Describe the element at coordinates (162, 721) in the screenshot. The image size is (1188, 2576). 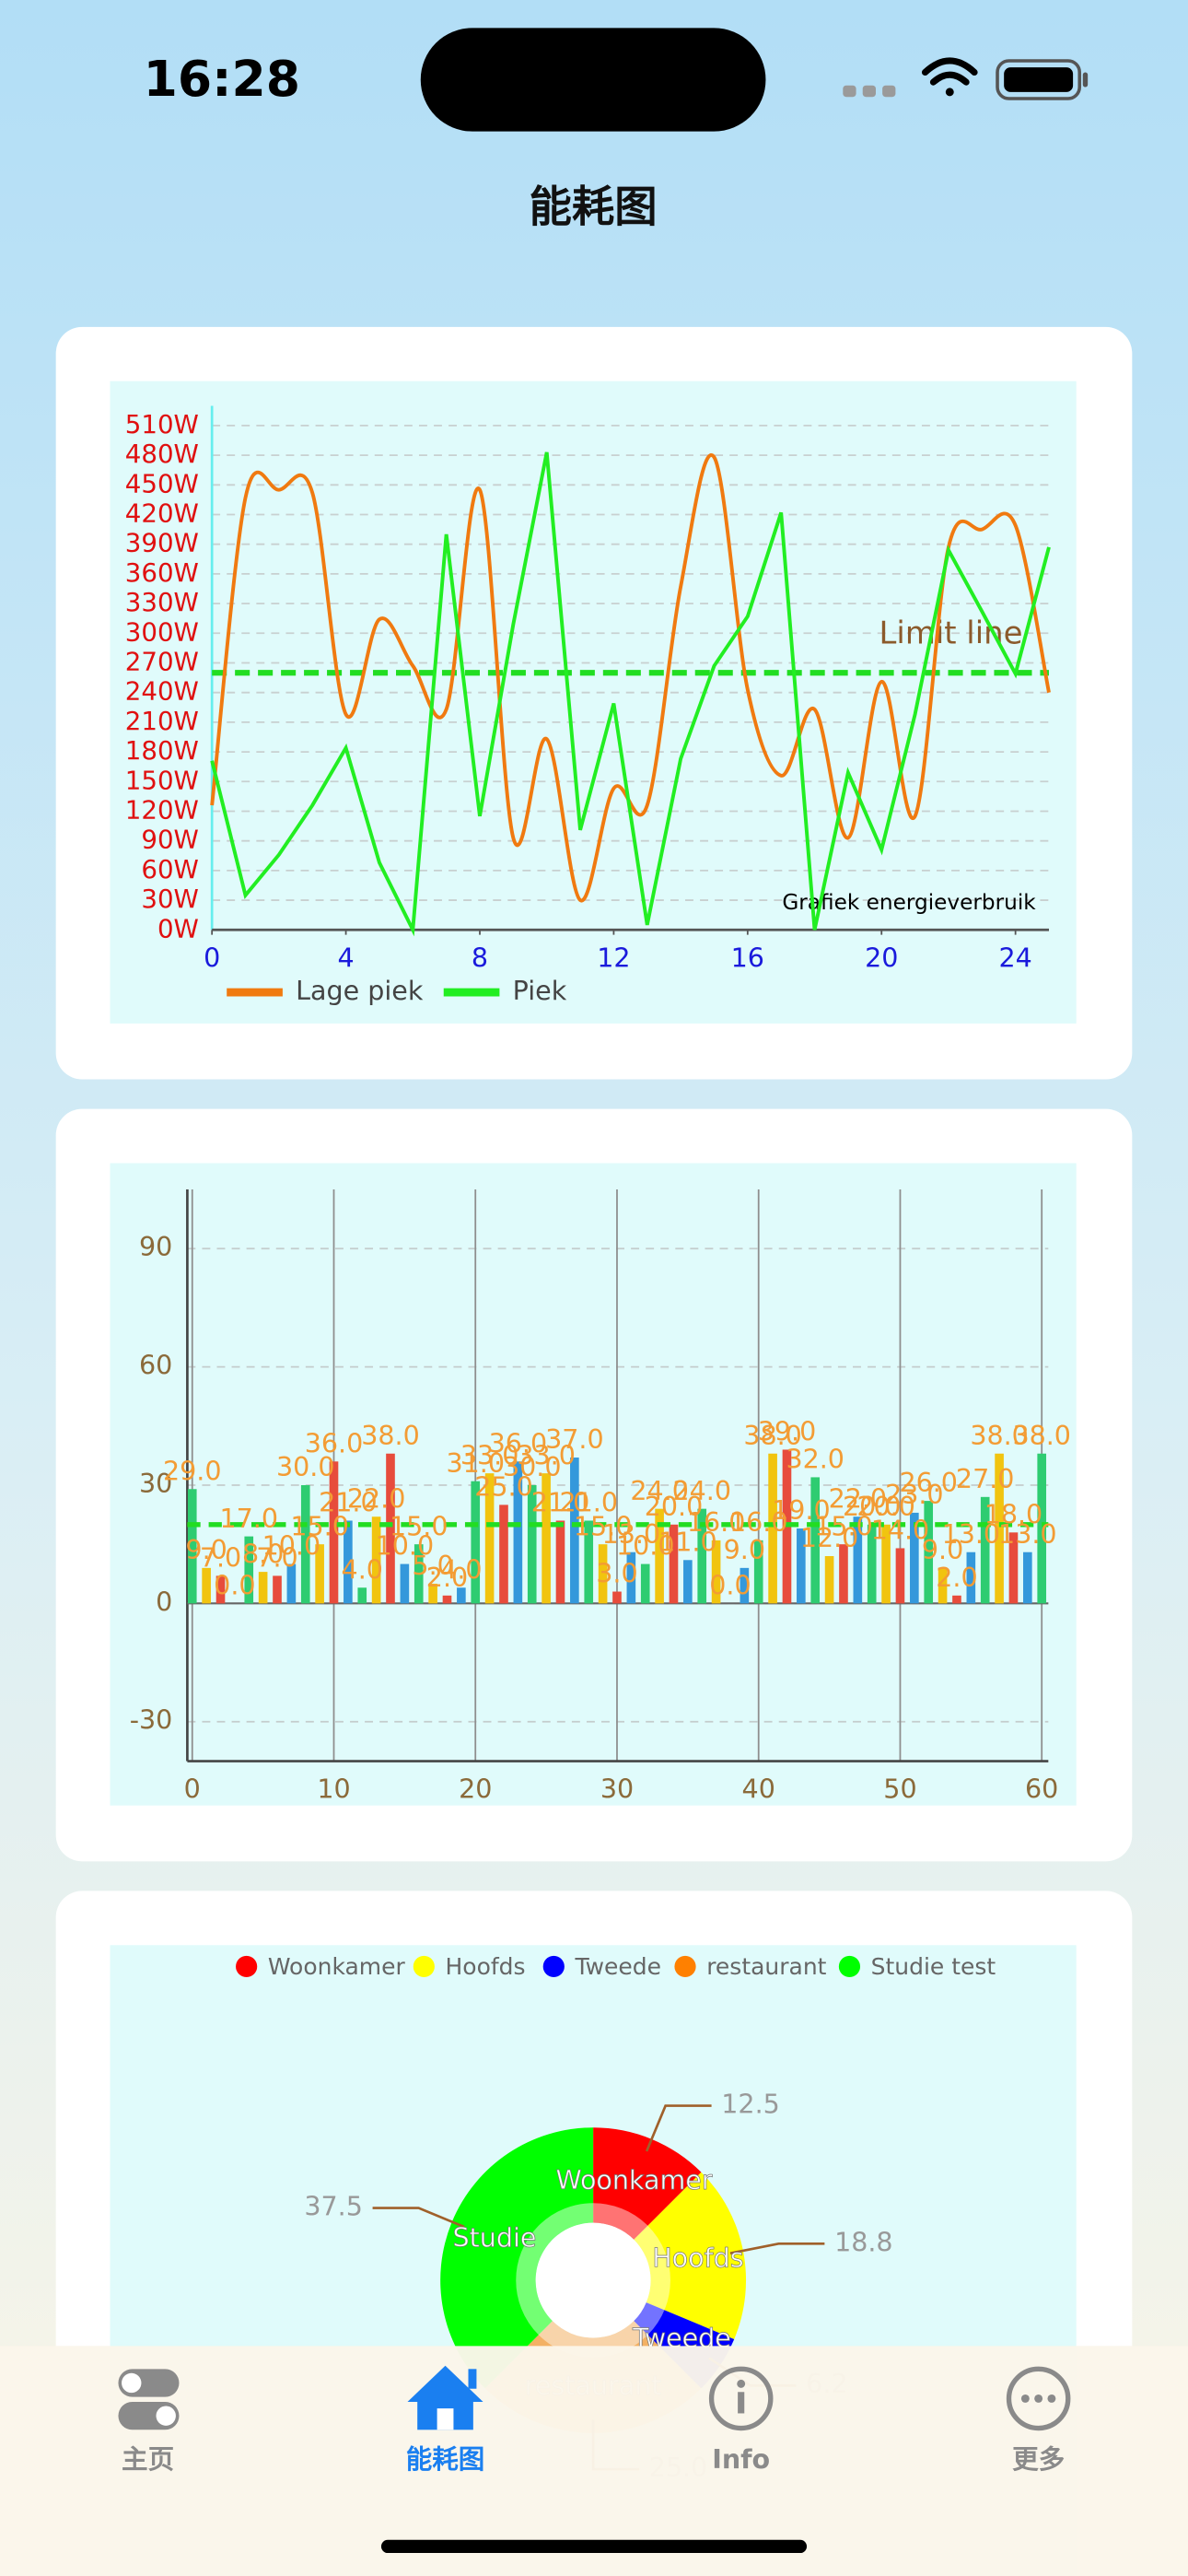
I see `y-tick-label: 210W` at that location.